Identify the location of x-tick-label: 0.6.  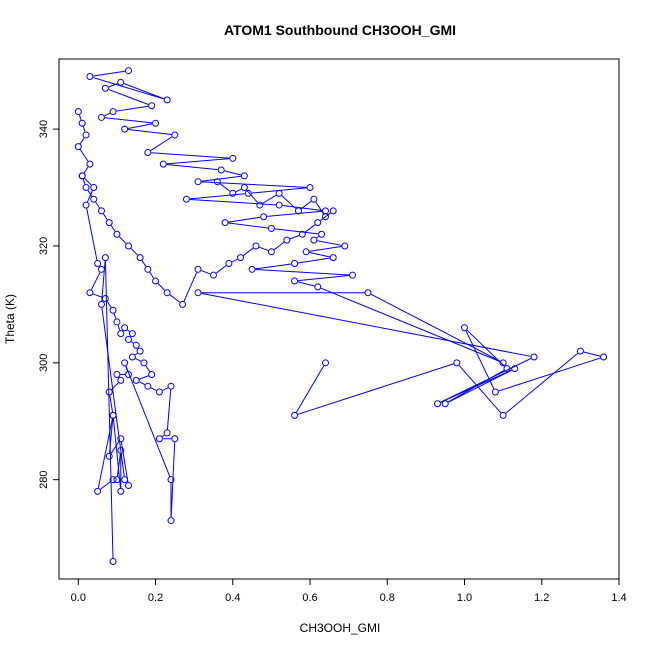
(309, 598).